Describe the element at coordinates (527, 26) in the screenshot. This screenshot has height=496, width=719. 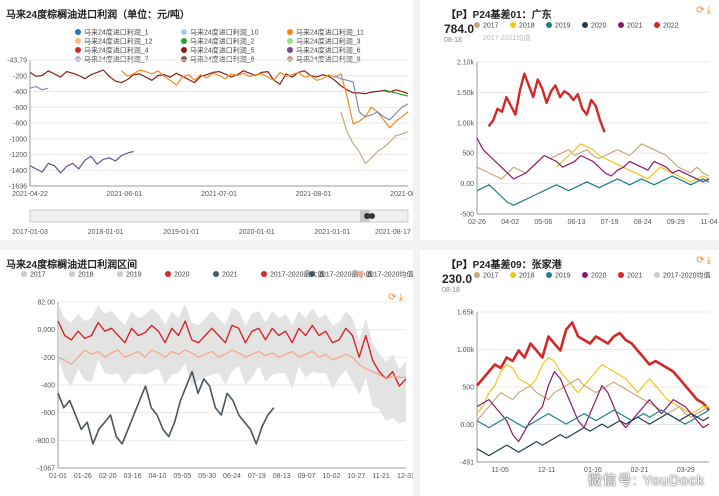
I see `legend-entry: 2018` at that location.